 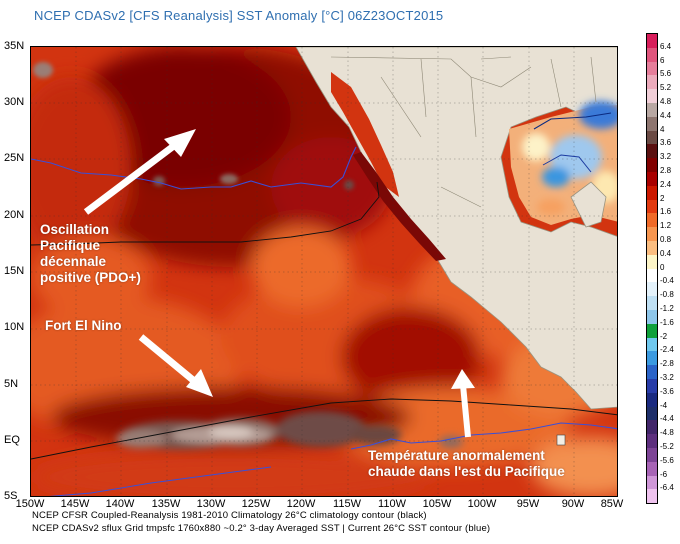 What do you see at coordinates (667, 295) in the screenshot?
I see `colorbar-label: -0.8` at bounding box center [667, 295].